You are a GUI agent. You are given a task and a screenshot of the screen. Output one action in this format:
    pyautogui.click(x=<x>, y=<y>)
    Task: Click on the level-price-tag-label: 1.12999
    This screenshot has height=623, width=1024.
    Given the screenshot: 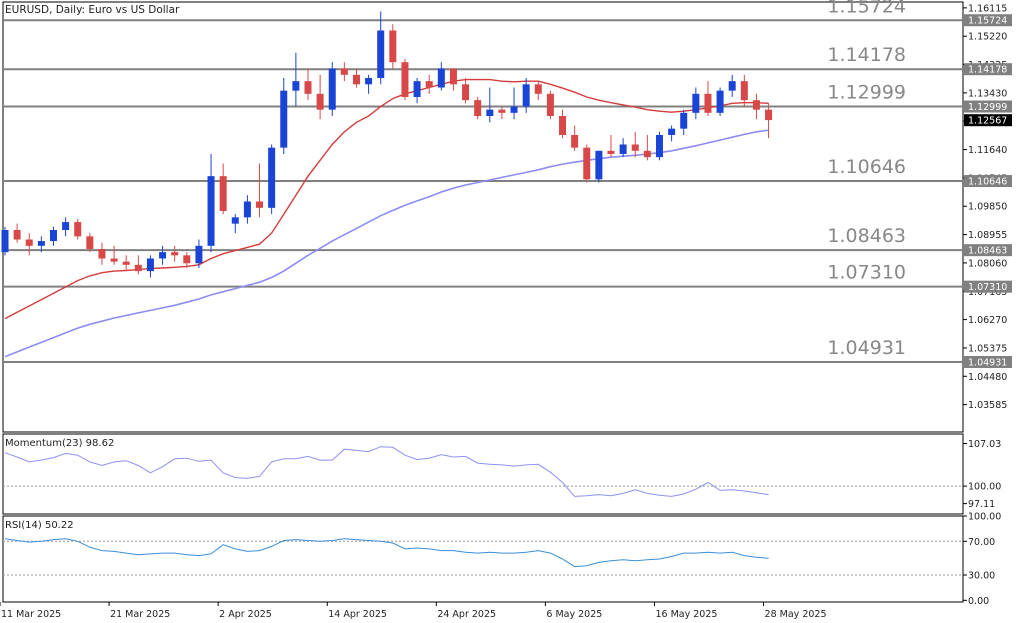 What is the action you would take?
    pyautogui.click(x=987, y=107)
    